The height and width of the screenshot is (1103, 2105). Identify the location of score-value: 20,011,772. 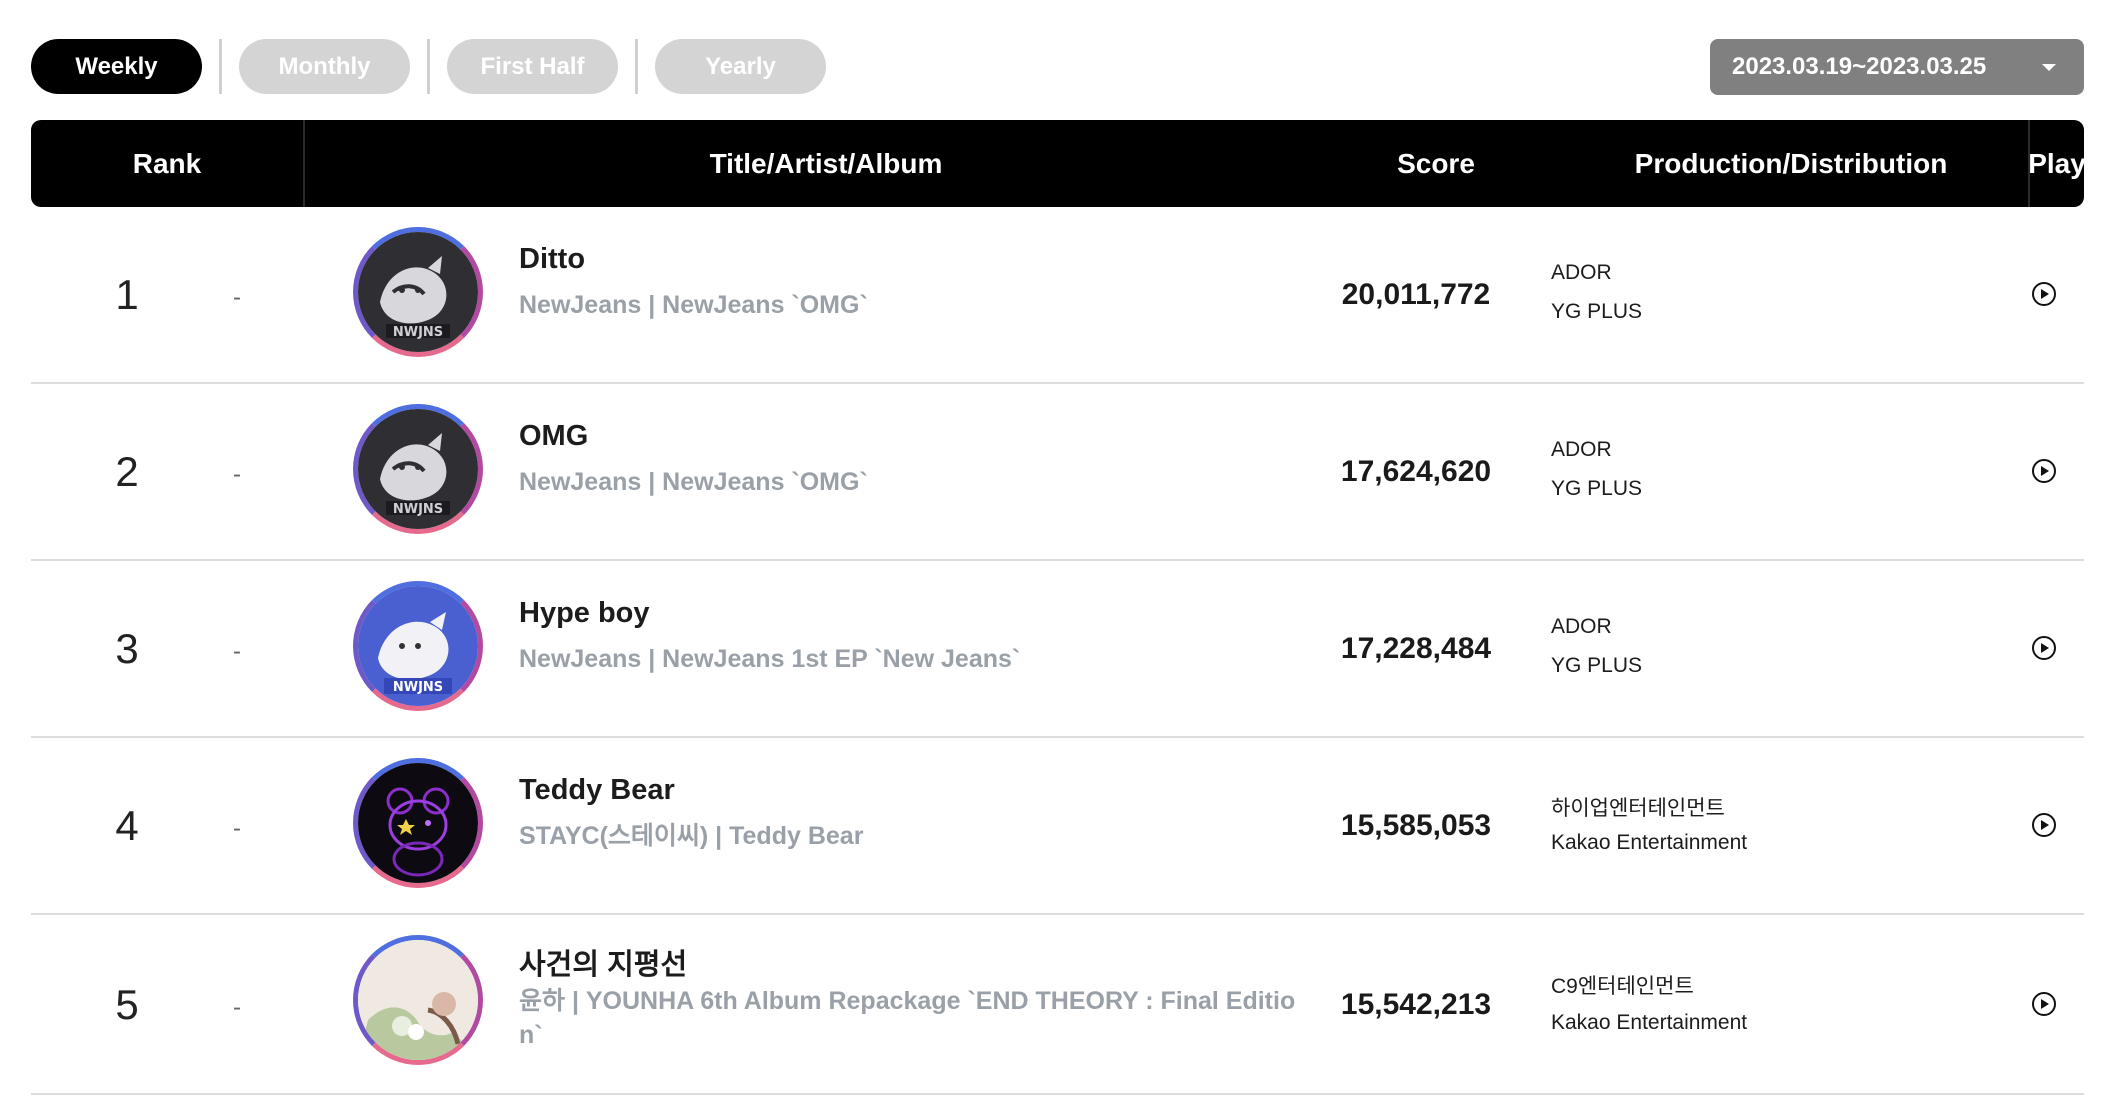
(1416, 294).